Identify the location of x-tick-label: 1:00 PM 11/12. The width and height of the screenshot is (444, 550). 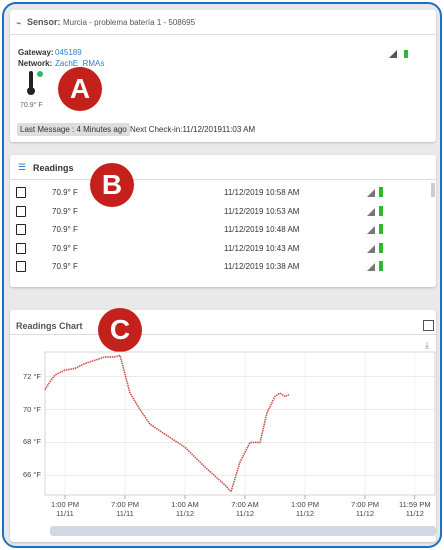
(305, 509).